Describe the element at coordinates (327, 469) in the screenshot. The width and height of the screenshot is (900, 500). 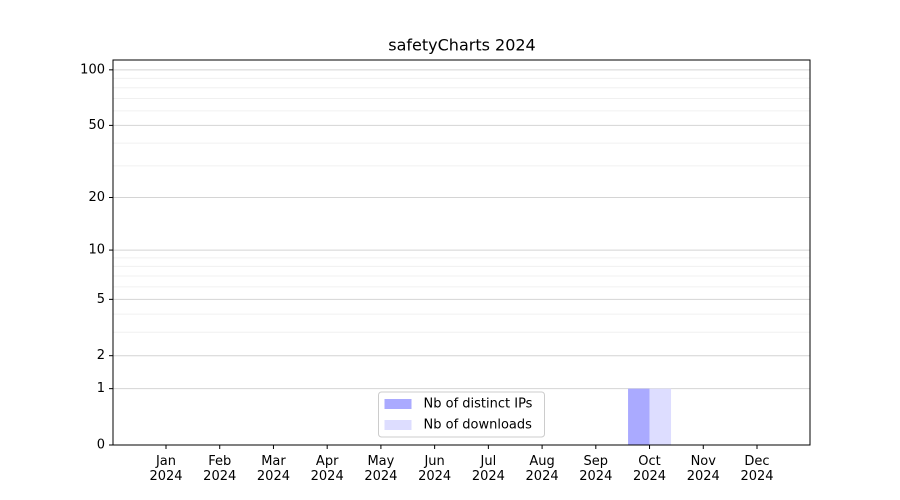
I see `x-tick-label: Apr 2024` at that location.